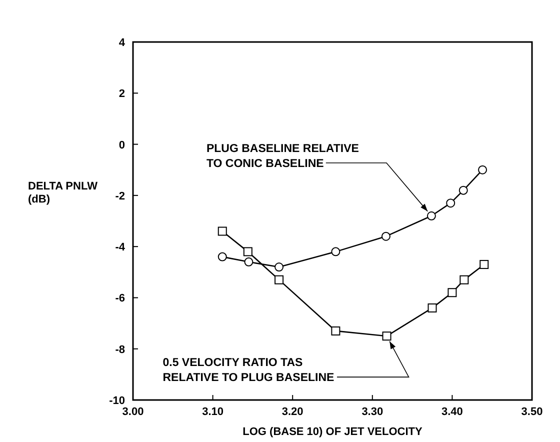  Describe the element at coordinates (373, 412) in the screenshot. I see `x-tick-label: 3.30` at that location.